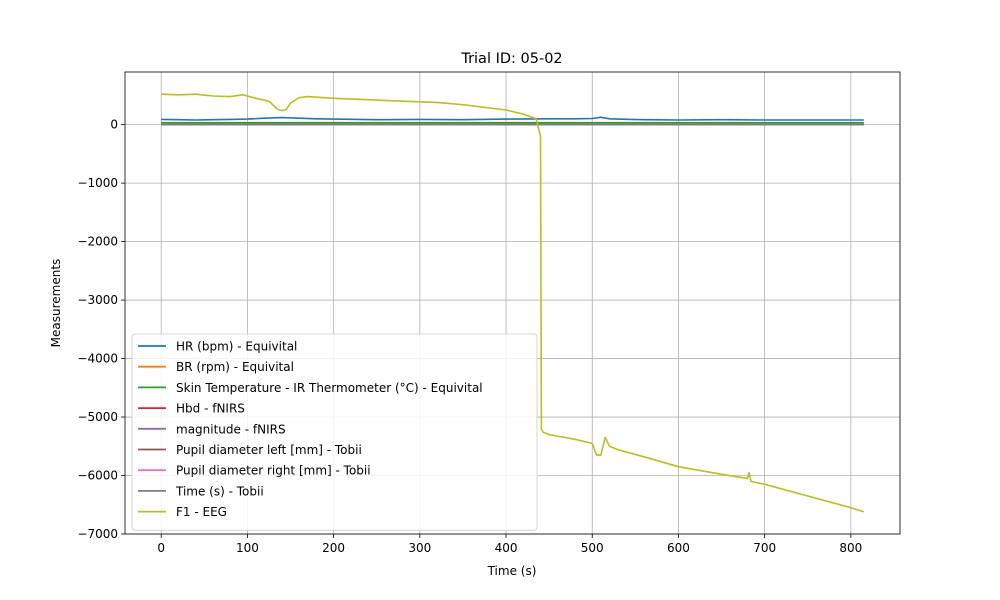 The image size is (1000, 600). I want to click on y-tick-label: −4000, so click(97, 359).